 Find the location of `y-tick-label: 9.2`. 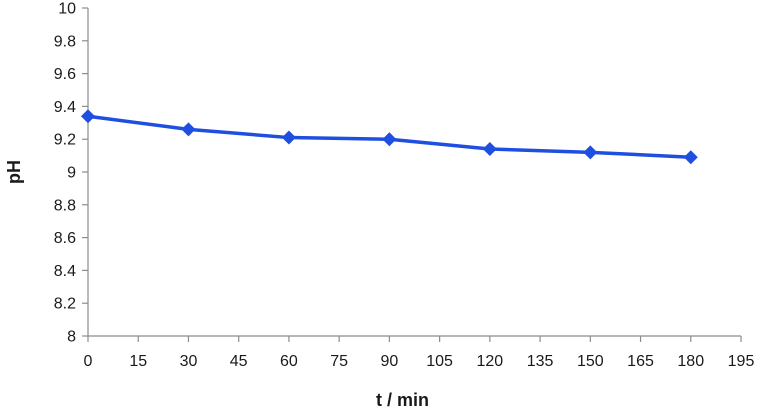

y-tick-label: 9.2 is located at coordinates (65, 140).